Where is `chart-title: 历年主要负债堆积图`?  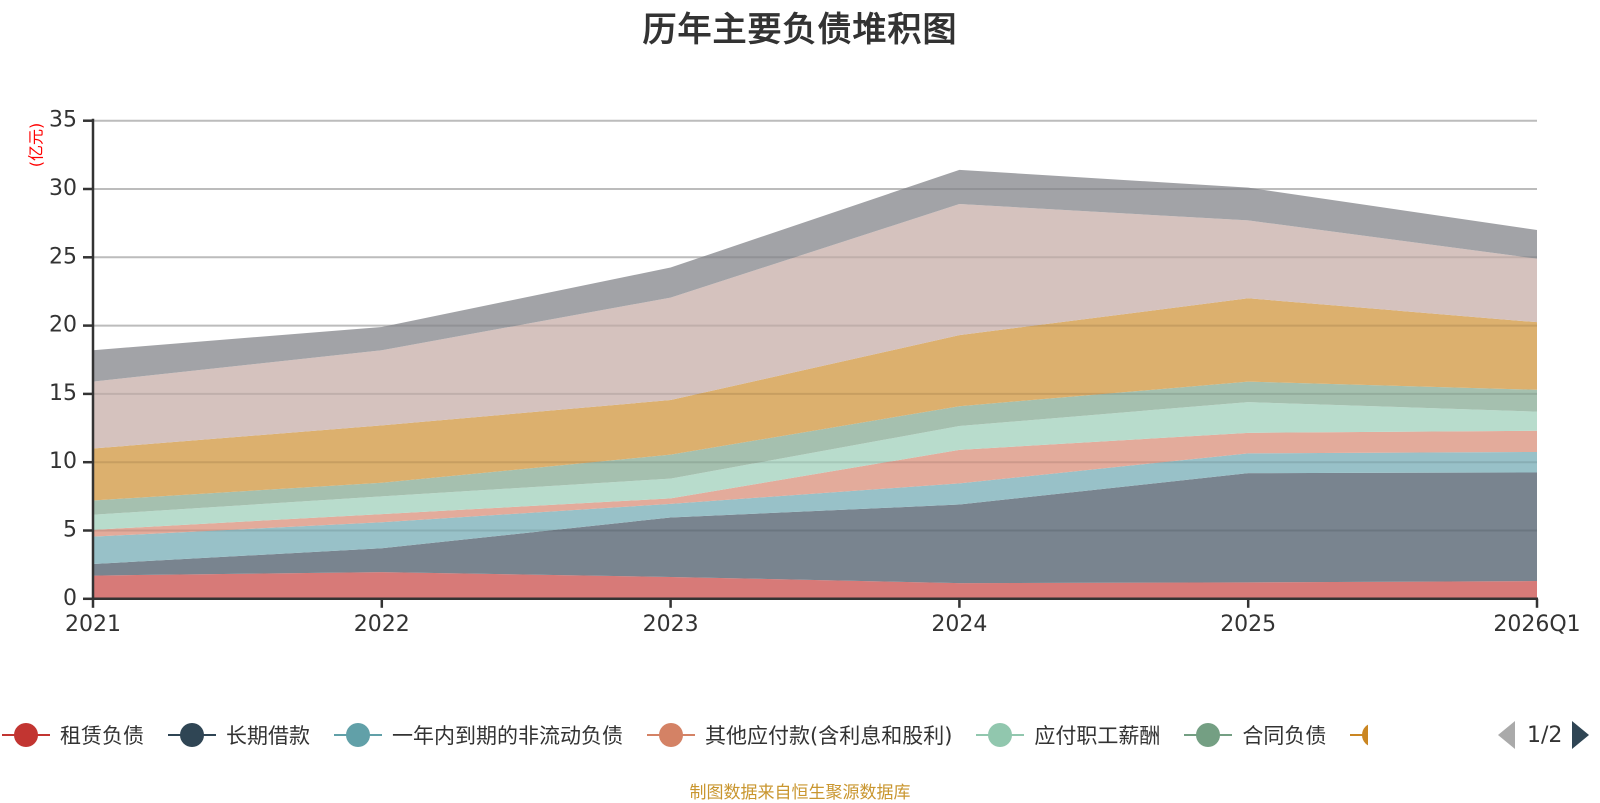
chart-title: 历年主要负债堆积图 is located at coordinates (800, 30).